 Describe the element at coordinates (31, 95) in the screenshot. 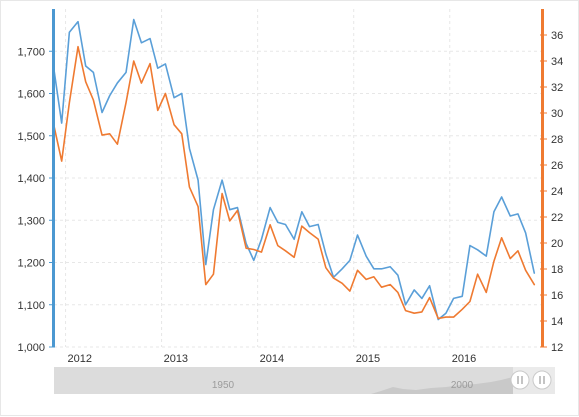

I see `left-axis-tick-label: 1,600` at that location.